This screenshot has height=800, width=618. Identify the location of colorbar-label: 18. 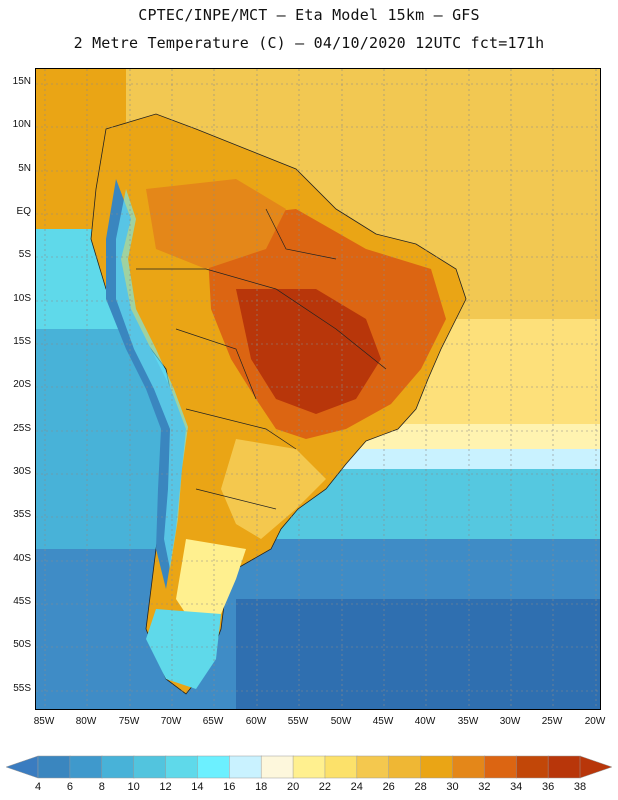
(261, 787).